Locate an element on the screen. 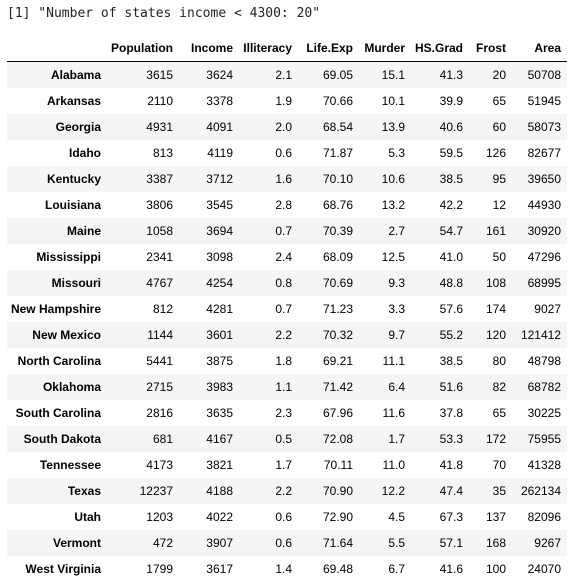 The image size is (574, 584). table-cell: 9267 is located at coordinates (547, 543).